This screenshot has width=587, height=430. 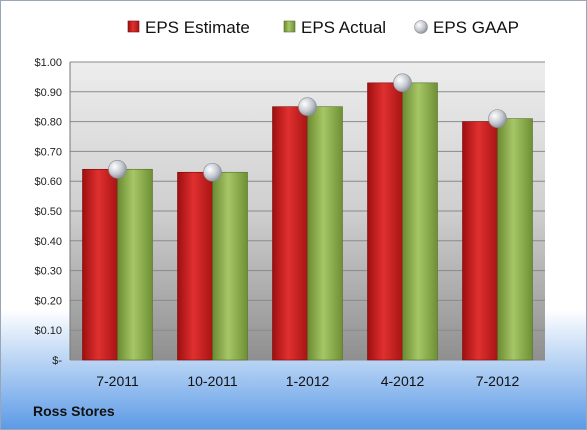 What do you see at coordinates (48, 93) in the screenshot?
I see `y-tick-label: $0.90` at bounding box center [48, 93].